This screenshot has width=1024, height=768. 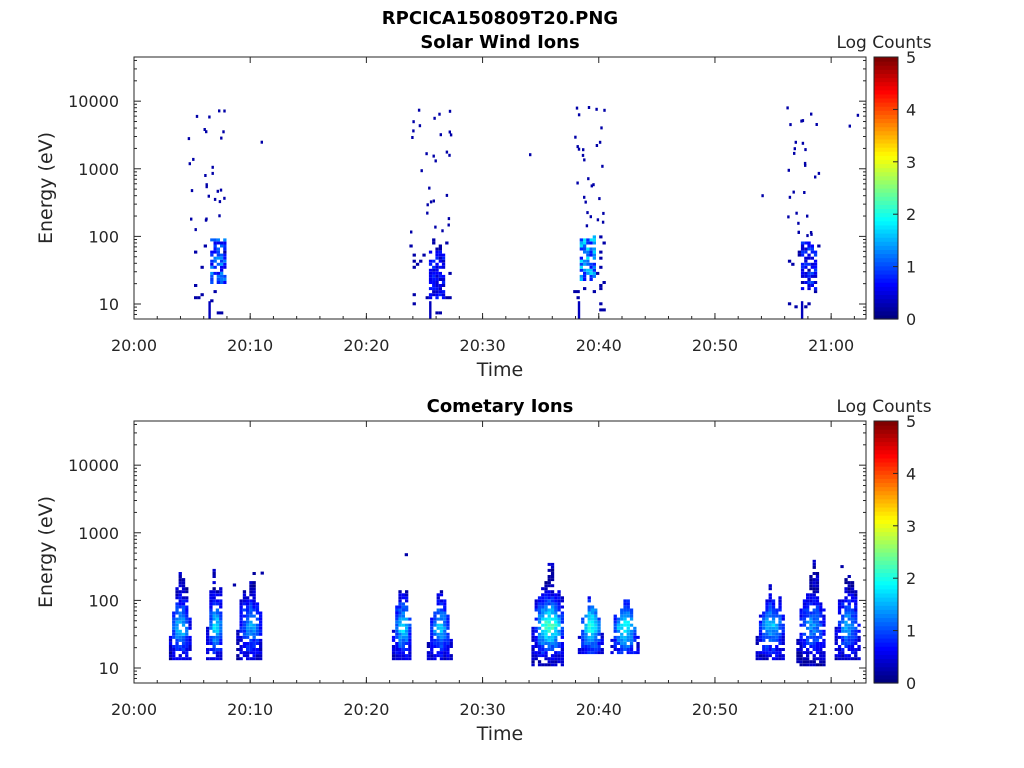 What do you see at coordinates (911, 526) in the screenshot?
I see `colorbar-tick-label: 3` at bounding box center [911, 526].